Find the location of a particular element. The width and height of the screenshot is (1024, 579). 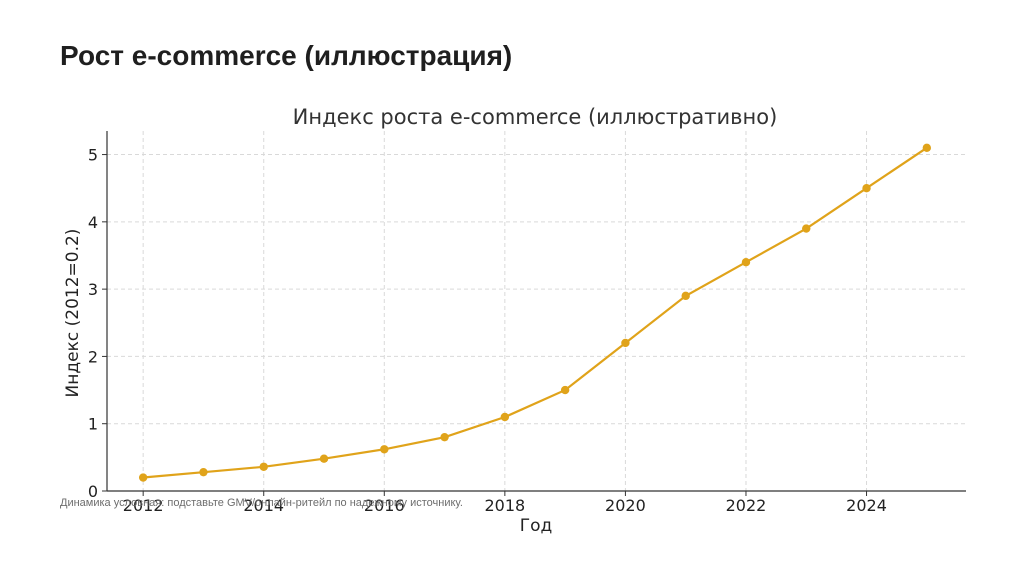

x-tick-label: 2018 is located at coordinates (504, 505).